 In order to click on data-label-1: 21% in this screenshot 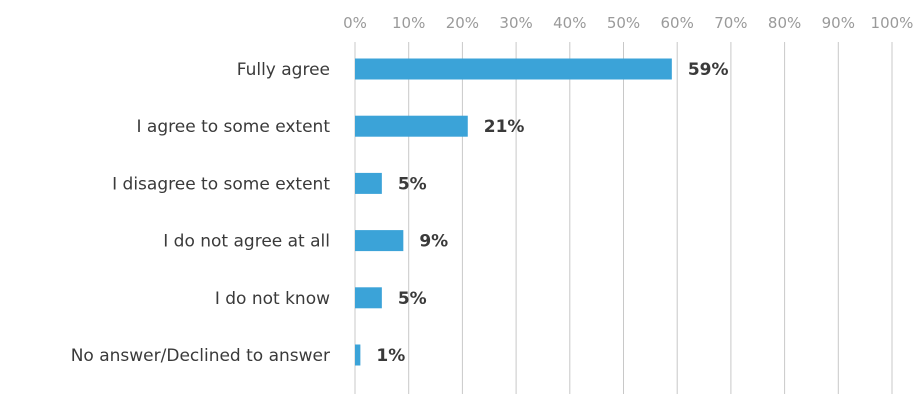, I will do `click(504, 127)`.